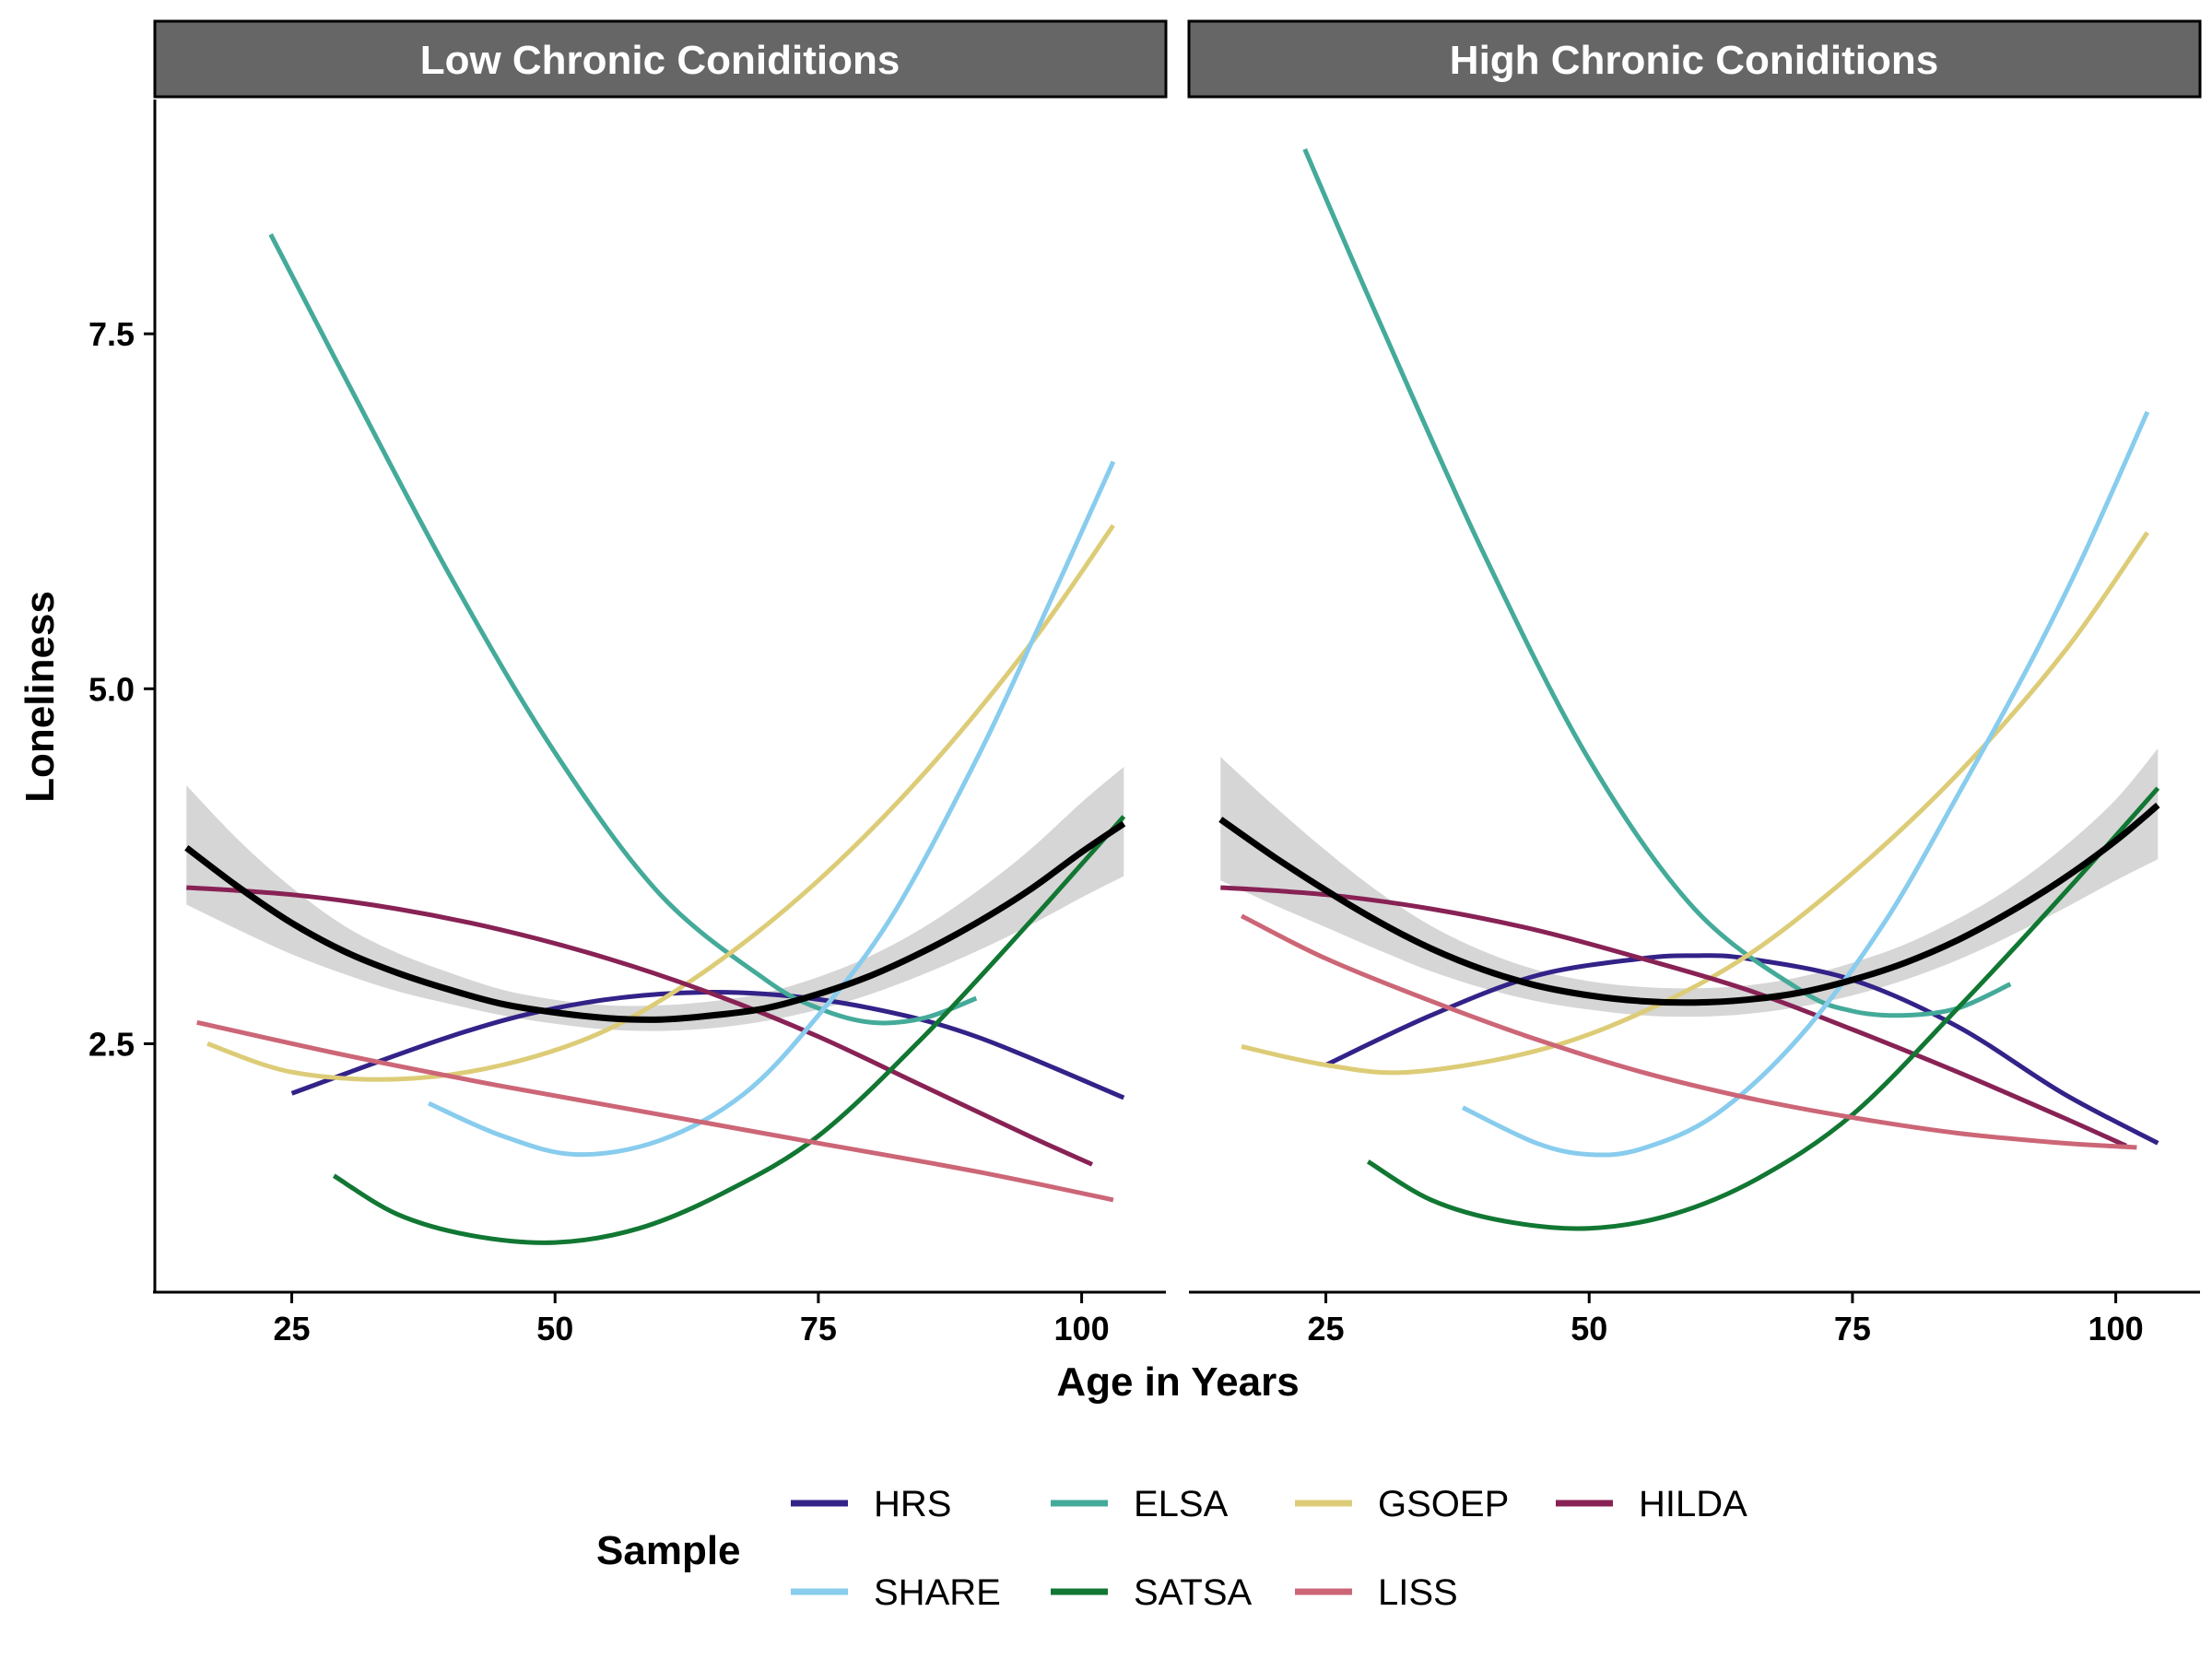  I want to click on legend-title: Sample, so click(668, 1550).